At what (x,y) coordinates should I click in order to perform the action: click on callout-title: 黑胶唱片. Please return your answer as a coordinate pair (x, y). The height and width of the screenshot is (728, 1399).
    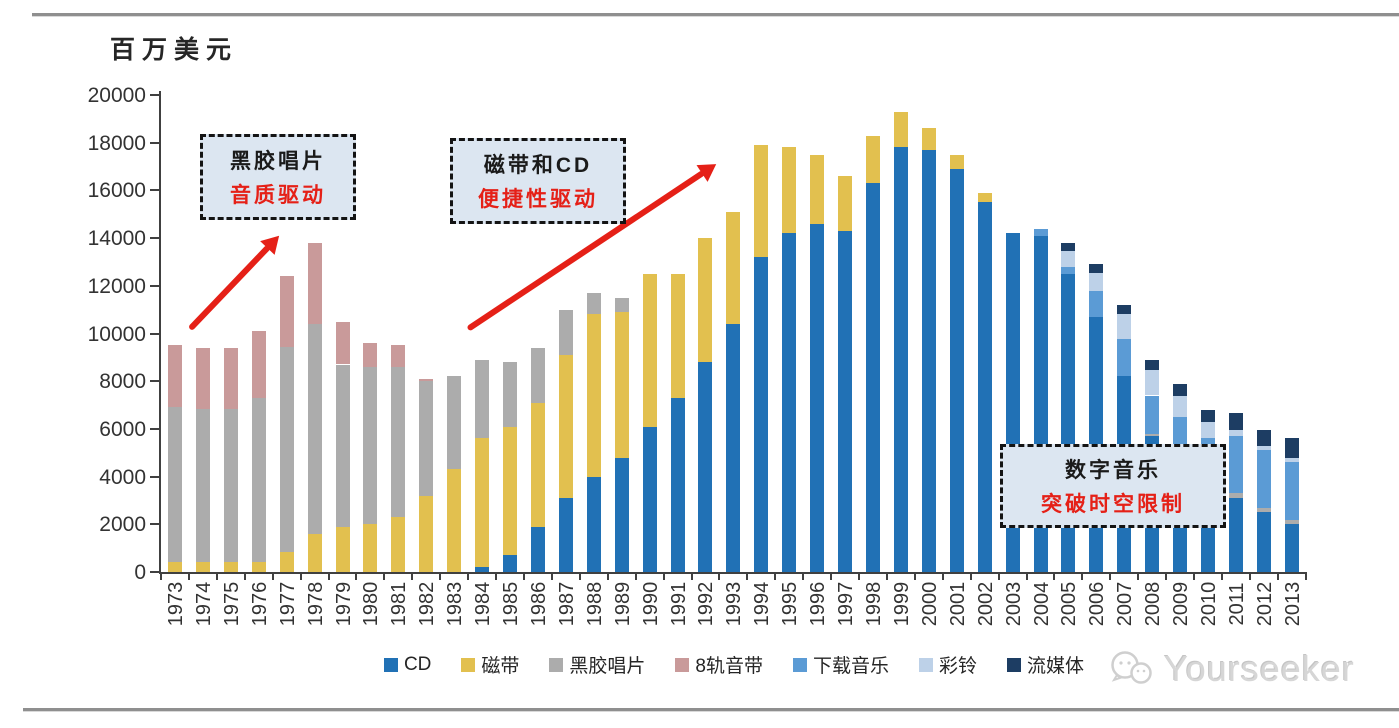
    Looking at the image, I should click on (278, 161).